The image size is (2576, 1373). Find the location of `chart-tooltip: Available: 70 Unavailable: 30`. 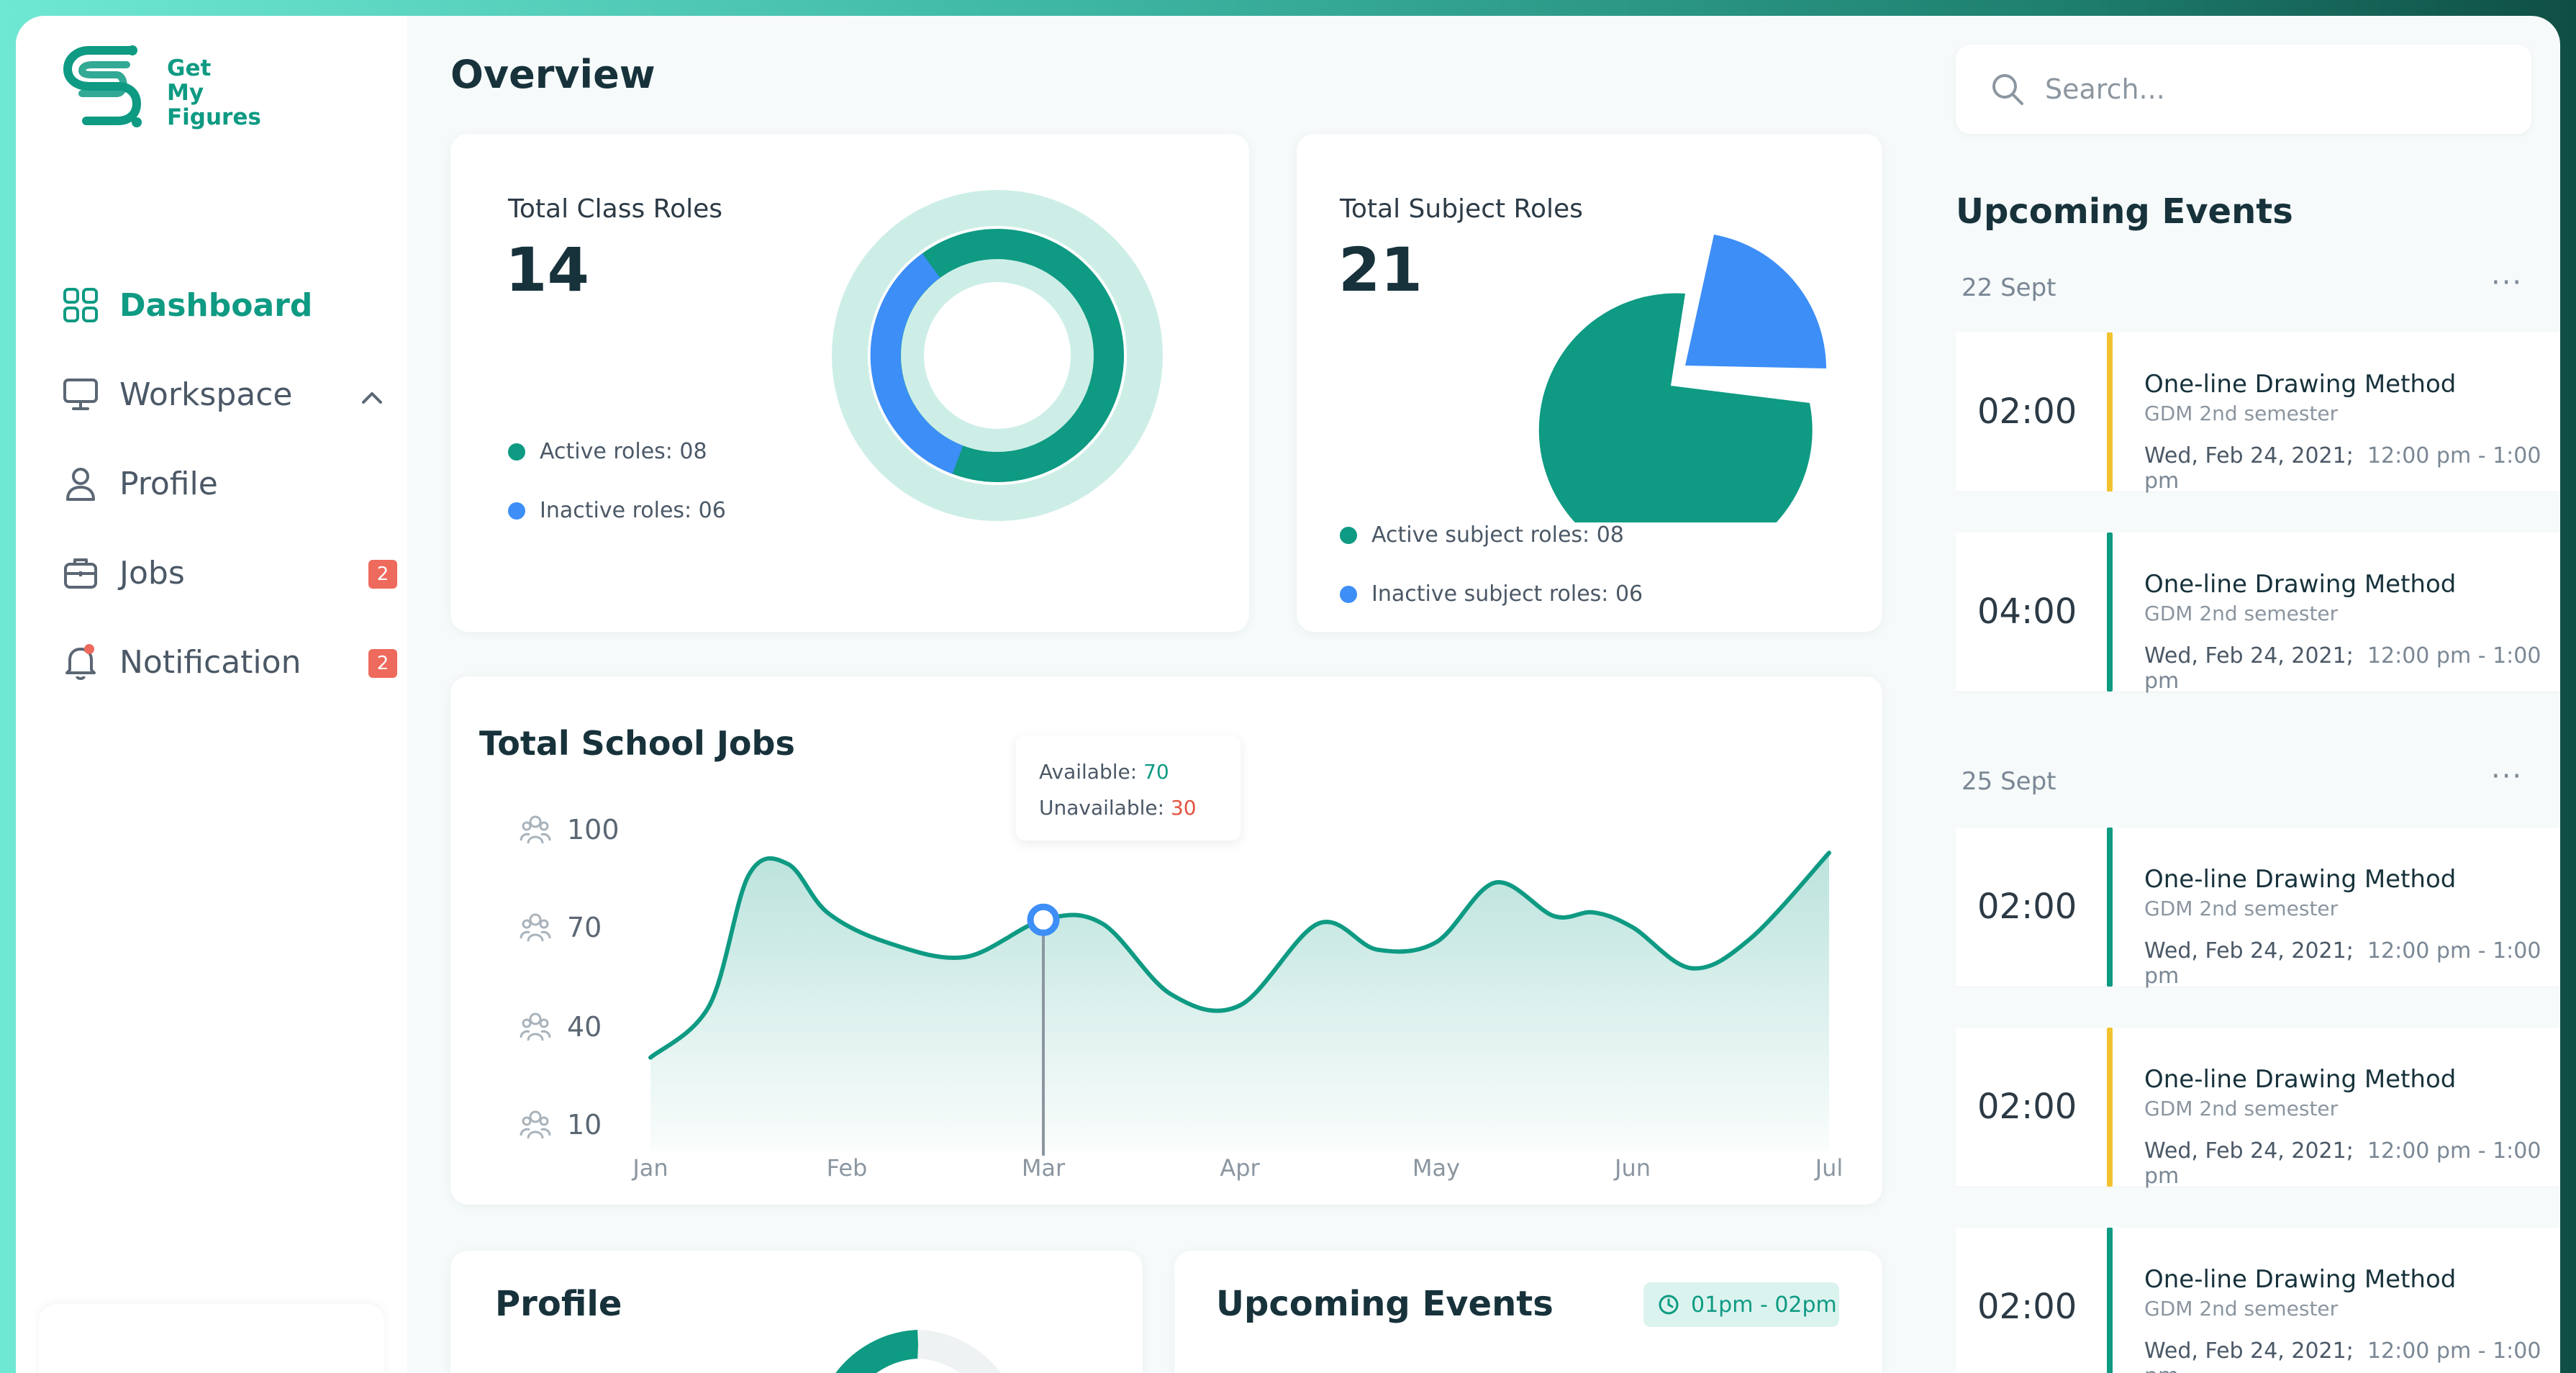

chart-tooltip: Available: 70 Unavailable: 30 is located at coordinates (1128, 787).